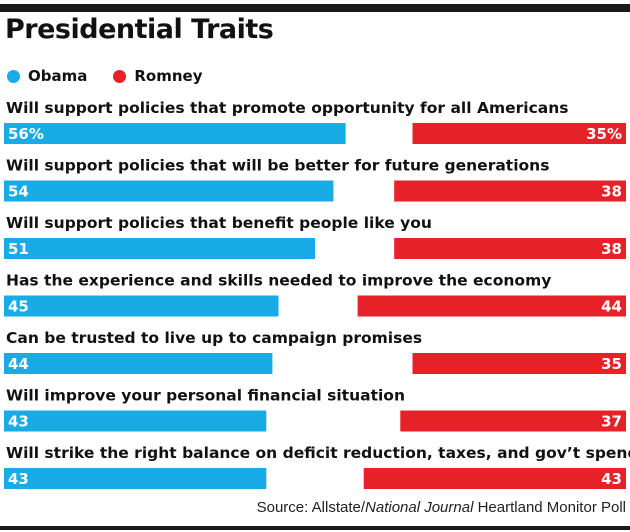 The width and height of the screenshot is (630, 532). I want to click on romney-value-label: 35%, so click(604, 134).